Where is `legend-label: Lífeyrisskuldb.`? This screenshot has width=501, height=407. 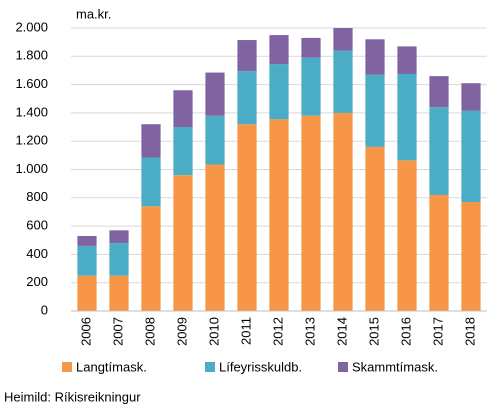
legend-label: Lífeyrisskuldb. is located at coordinates (260, 366).